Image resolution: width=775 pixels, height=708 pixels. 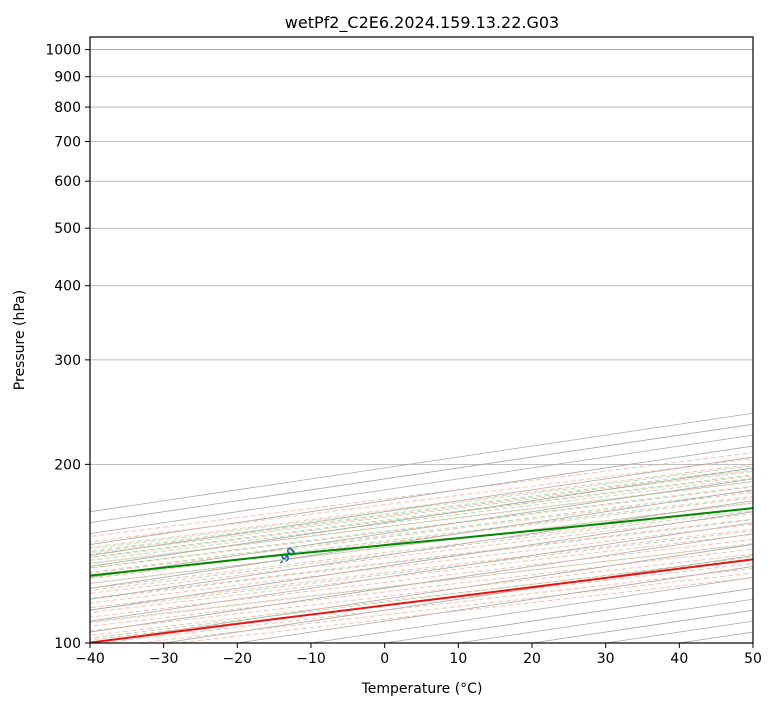 I want to click on y-tick-label: 300, so click(x=67, y=361).